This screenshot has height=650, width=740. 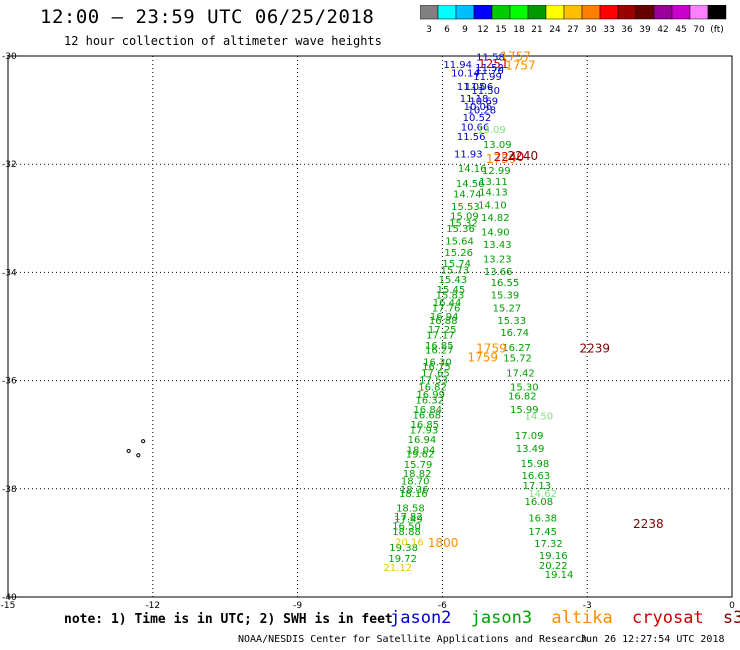 I want to click on jason3-data-label: 16.99, so click(x=430, y=395).